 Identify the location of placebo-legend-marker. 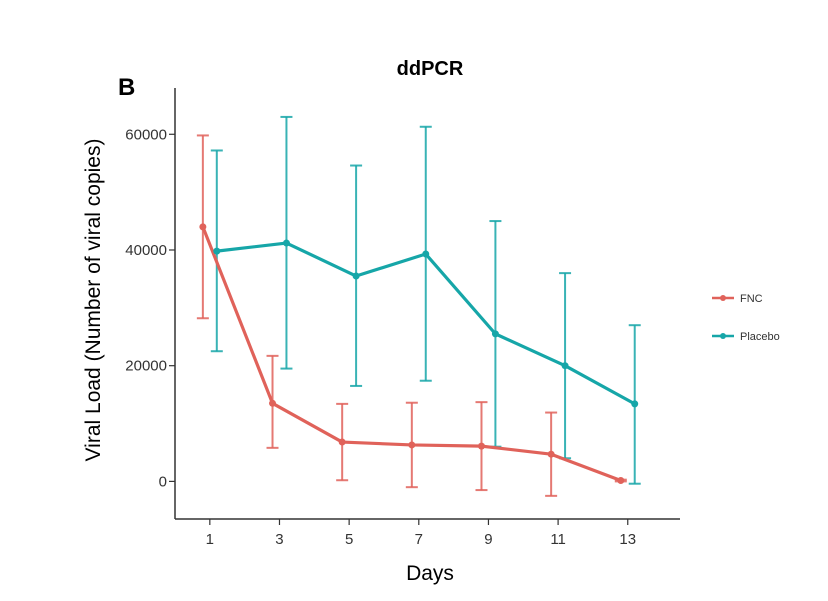
(723, 336).